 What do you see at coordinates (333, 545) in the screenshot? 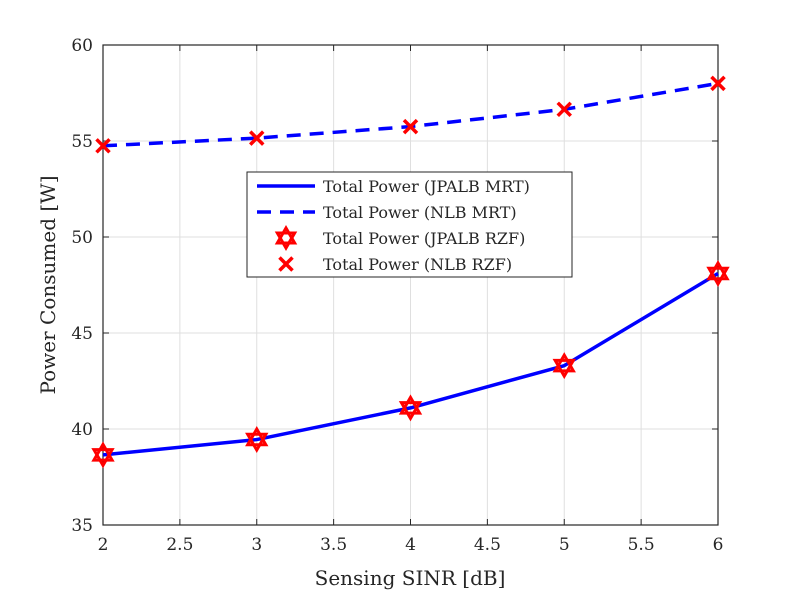
I see `x-tick-label: 3.5` at bounding box center [333, 545].